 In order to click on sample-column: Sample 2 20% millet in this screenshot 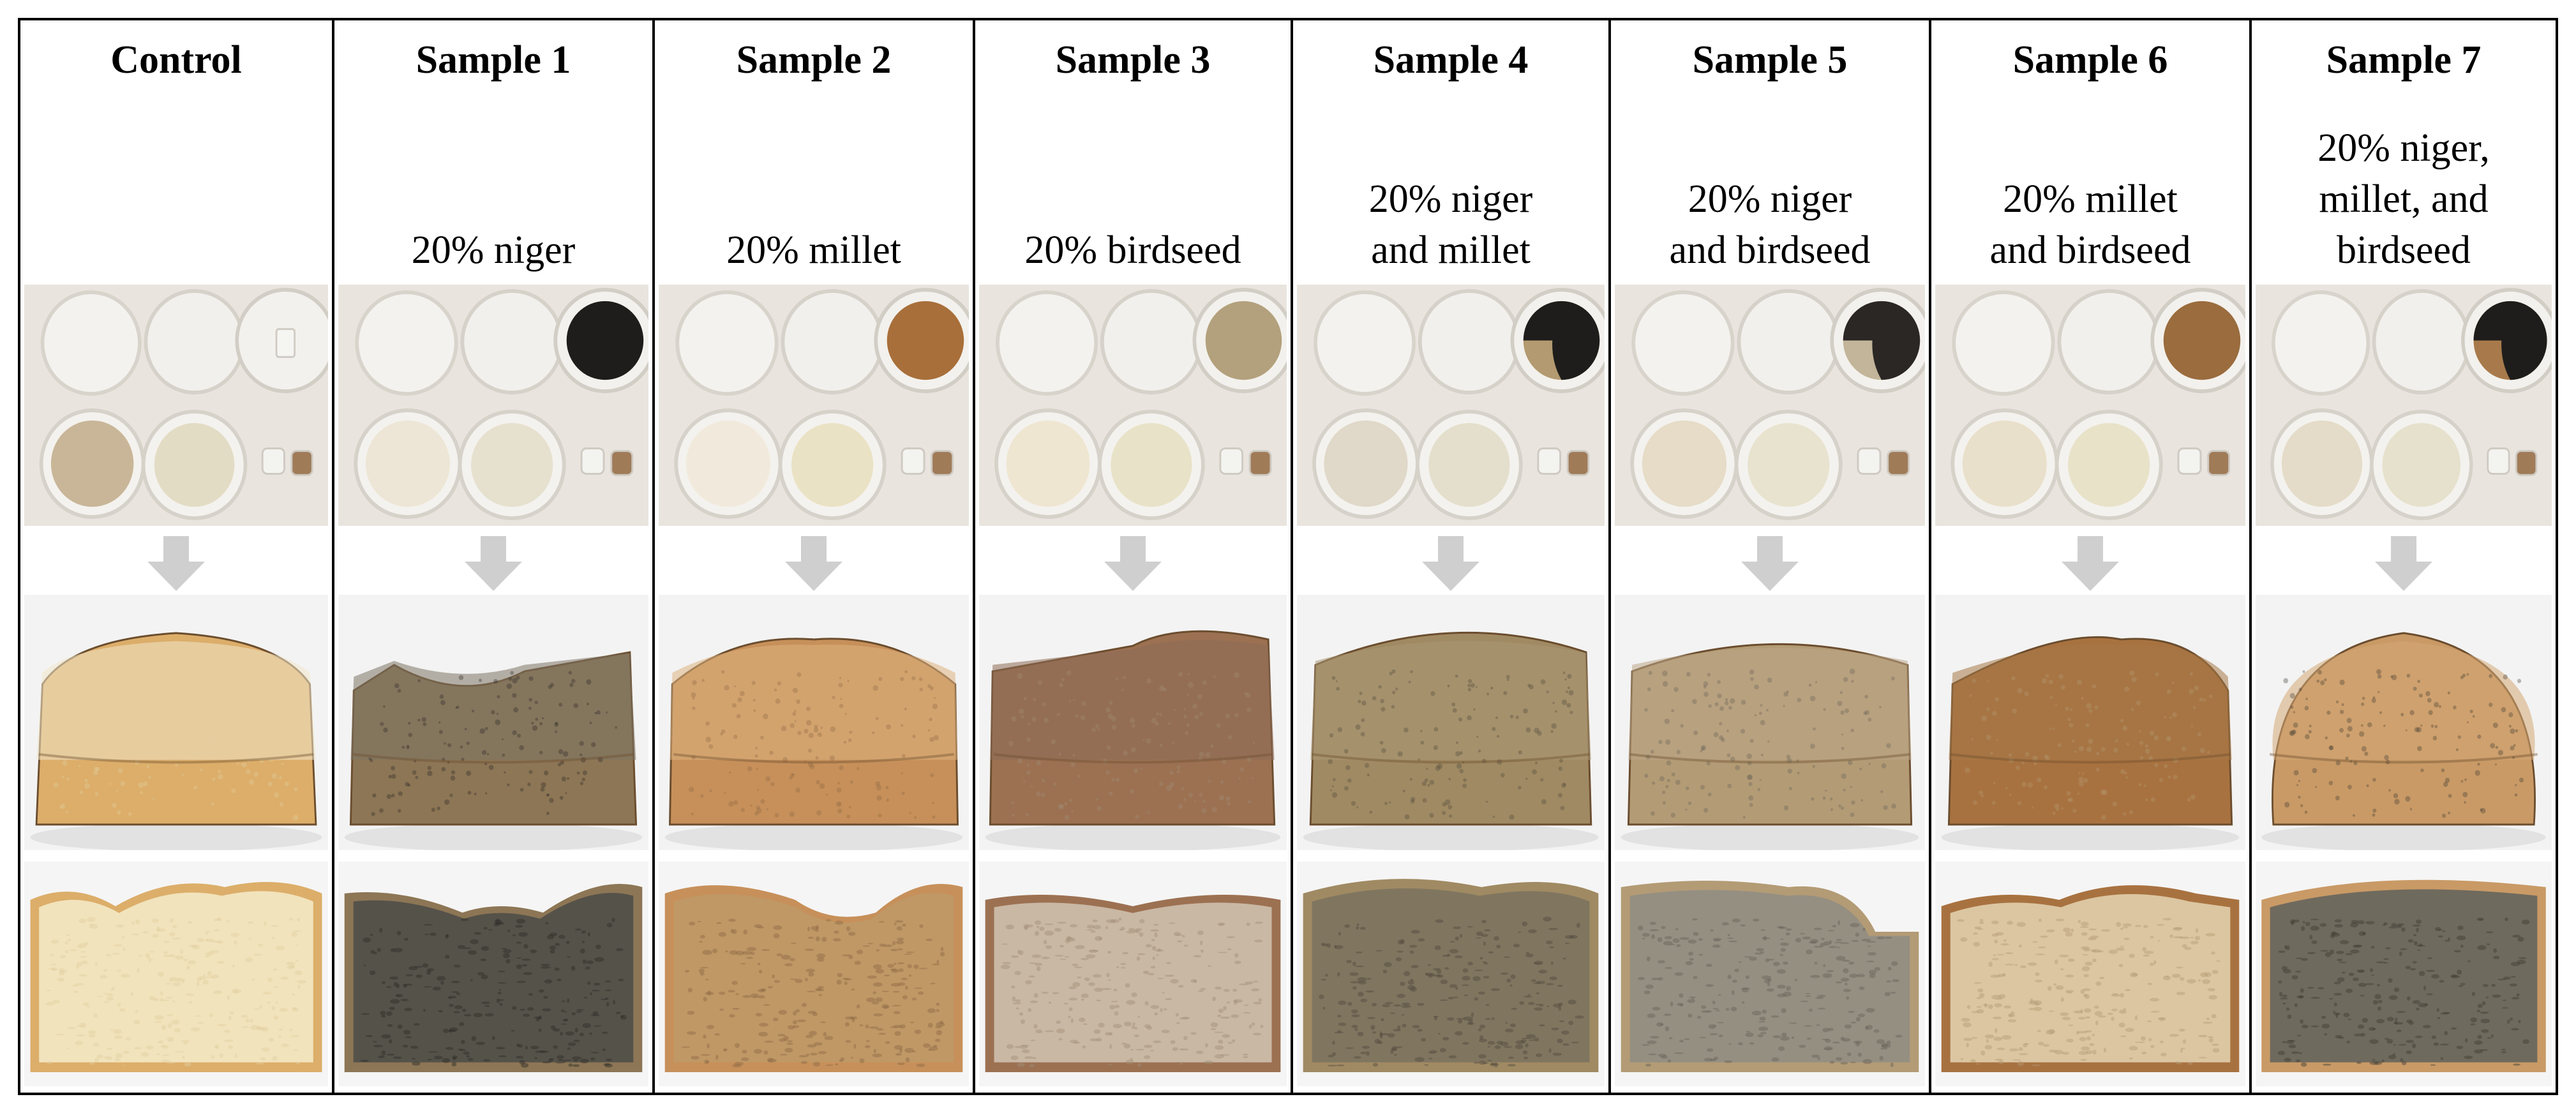, I will do `click(815, 556)`.